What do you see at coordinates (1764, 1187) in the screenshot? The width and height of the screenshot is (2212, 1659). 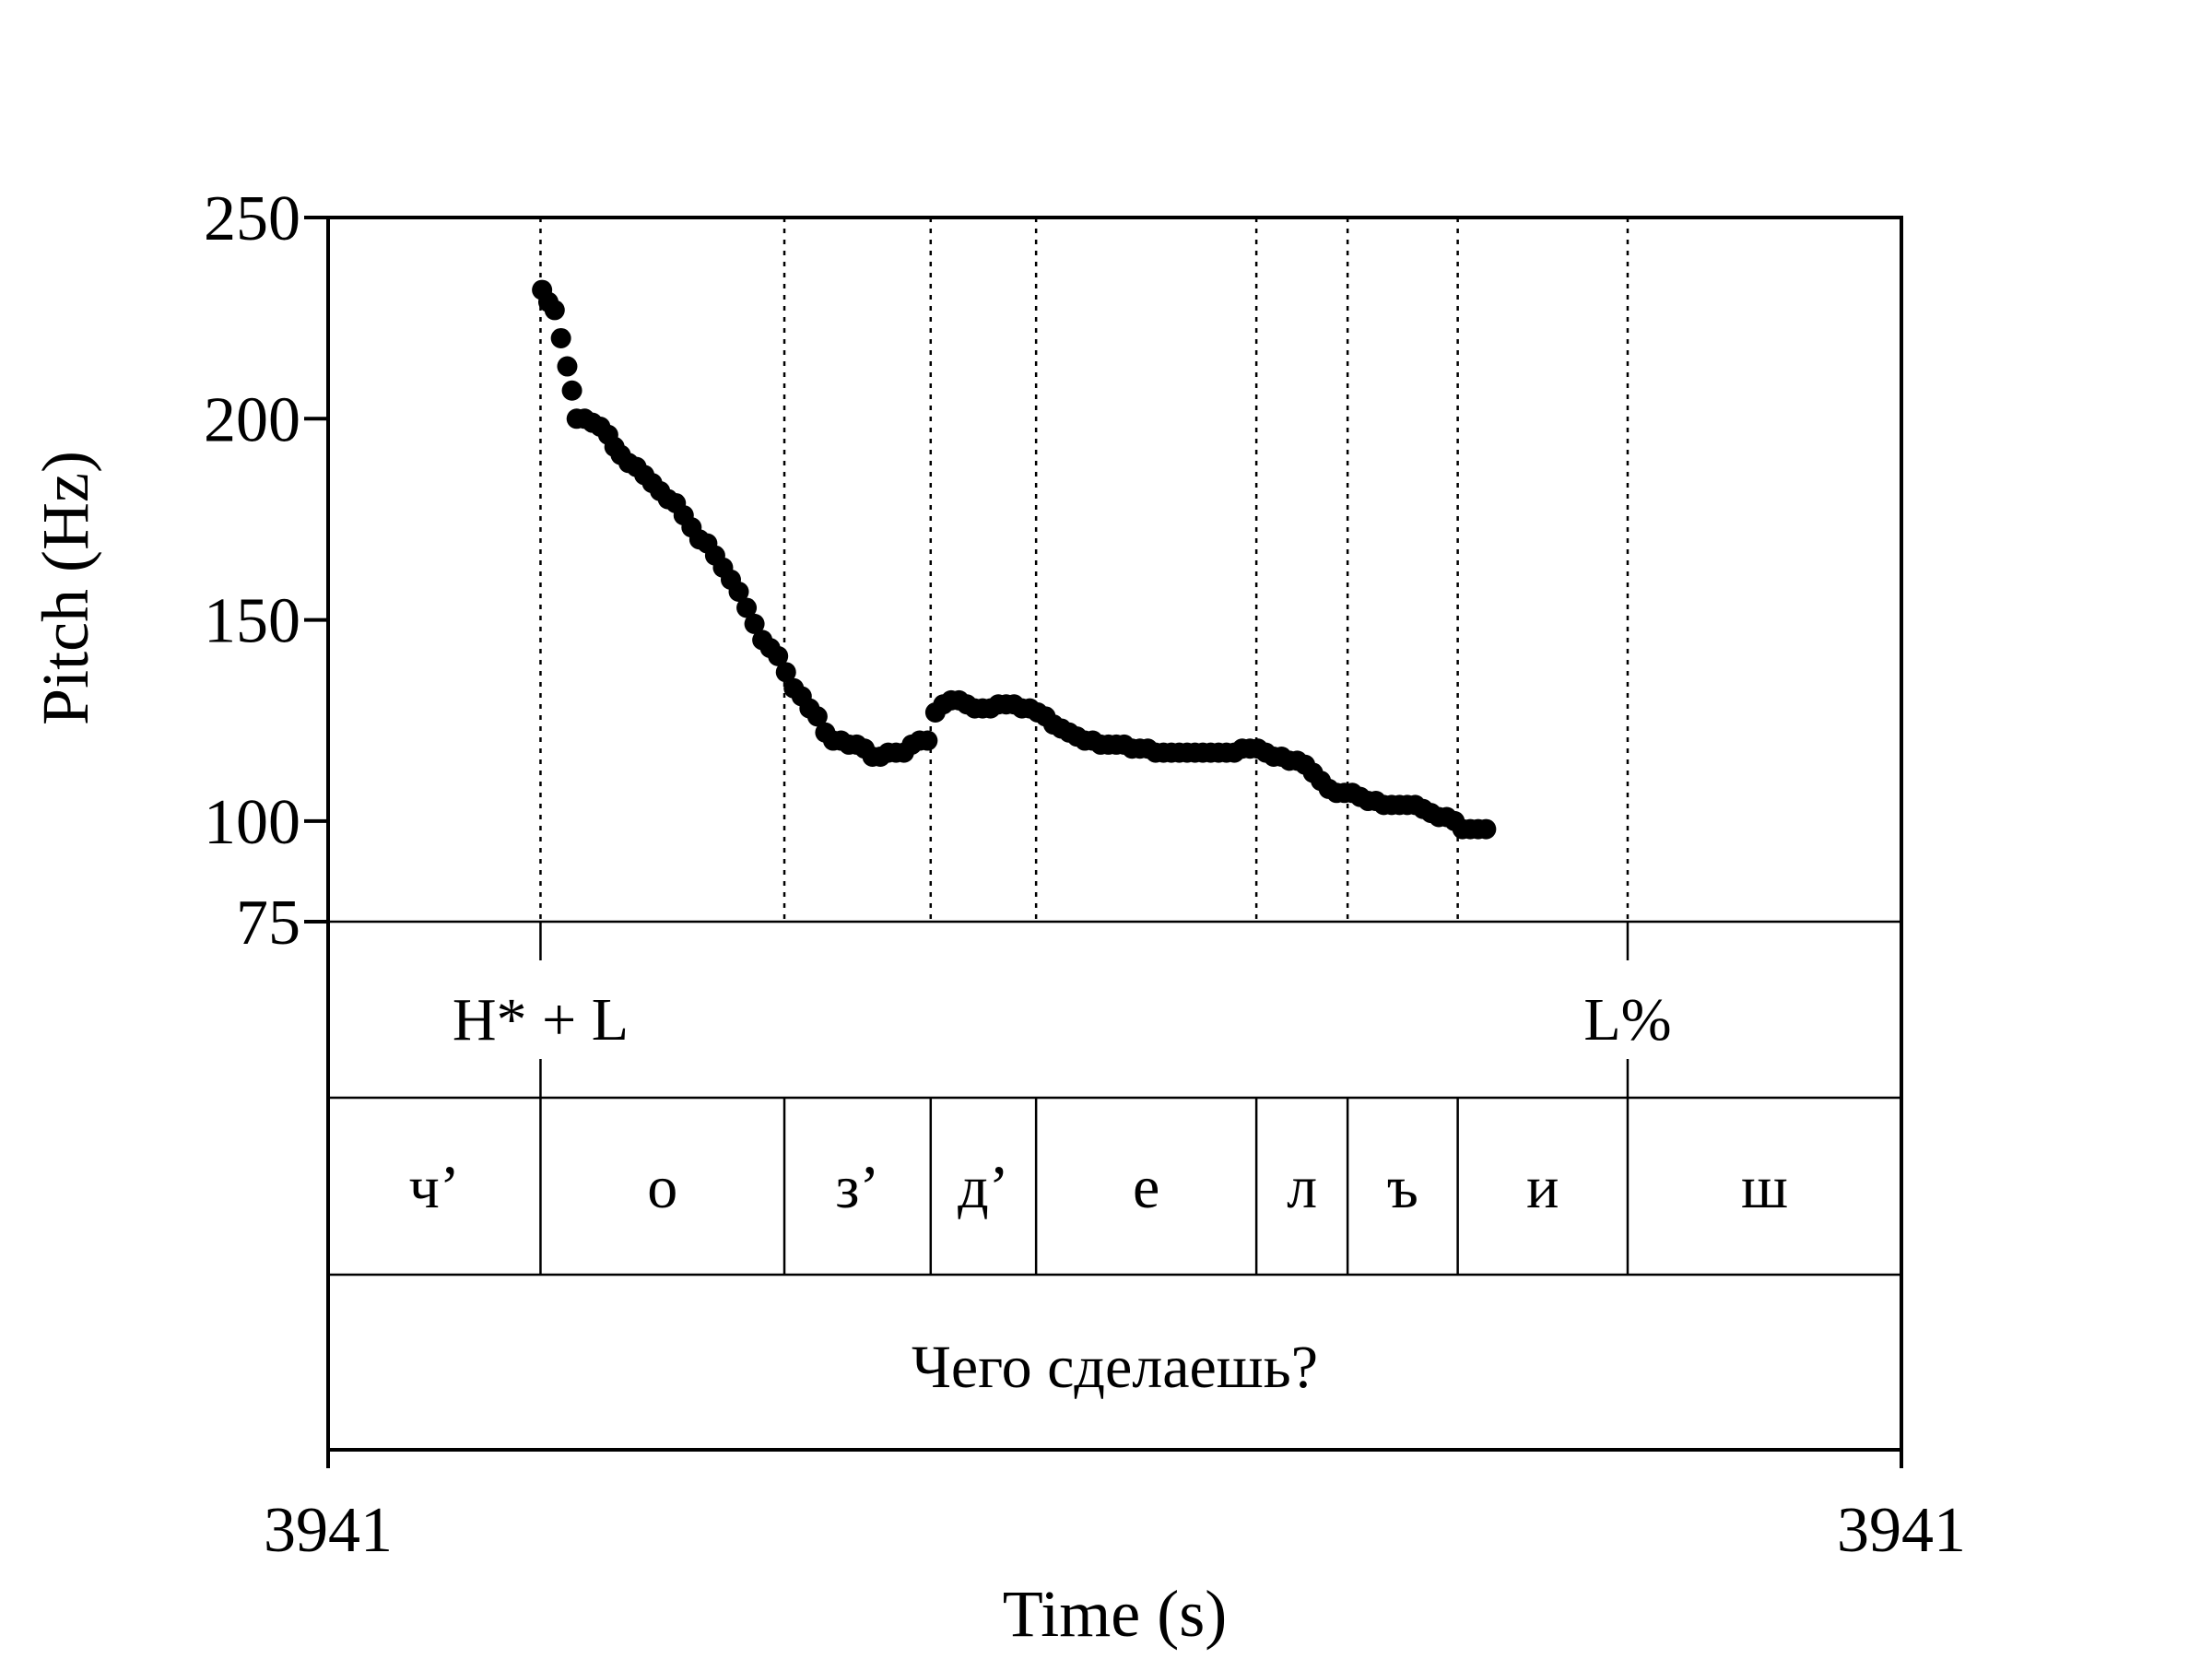 I see `segment-label: ш` at bounding box center [1764, 1187].